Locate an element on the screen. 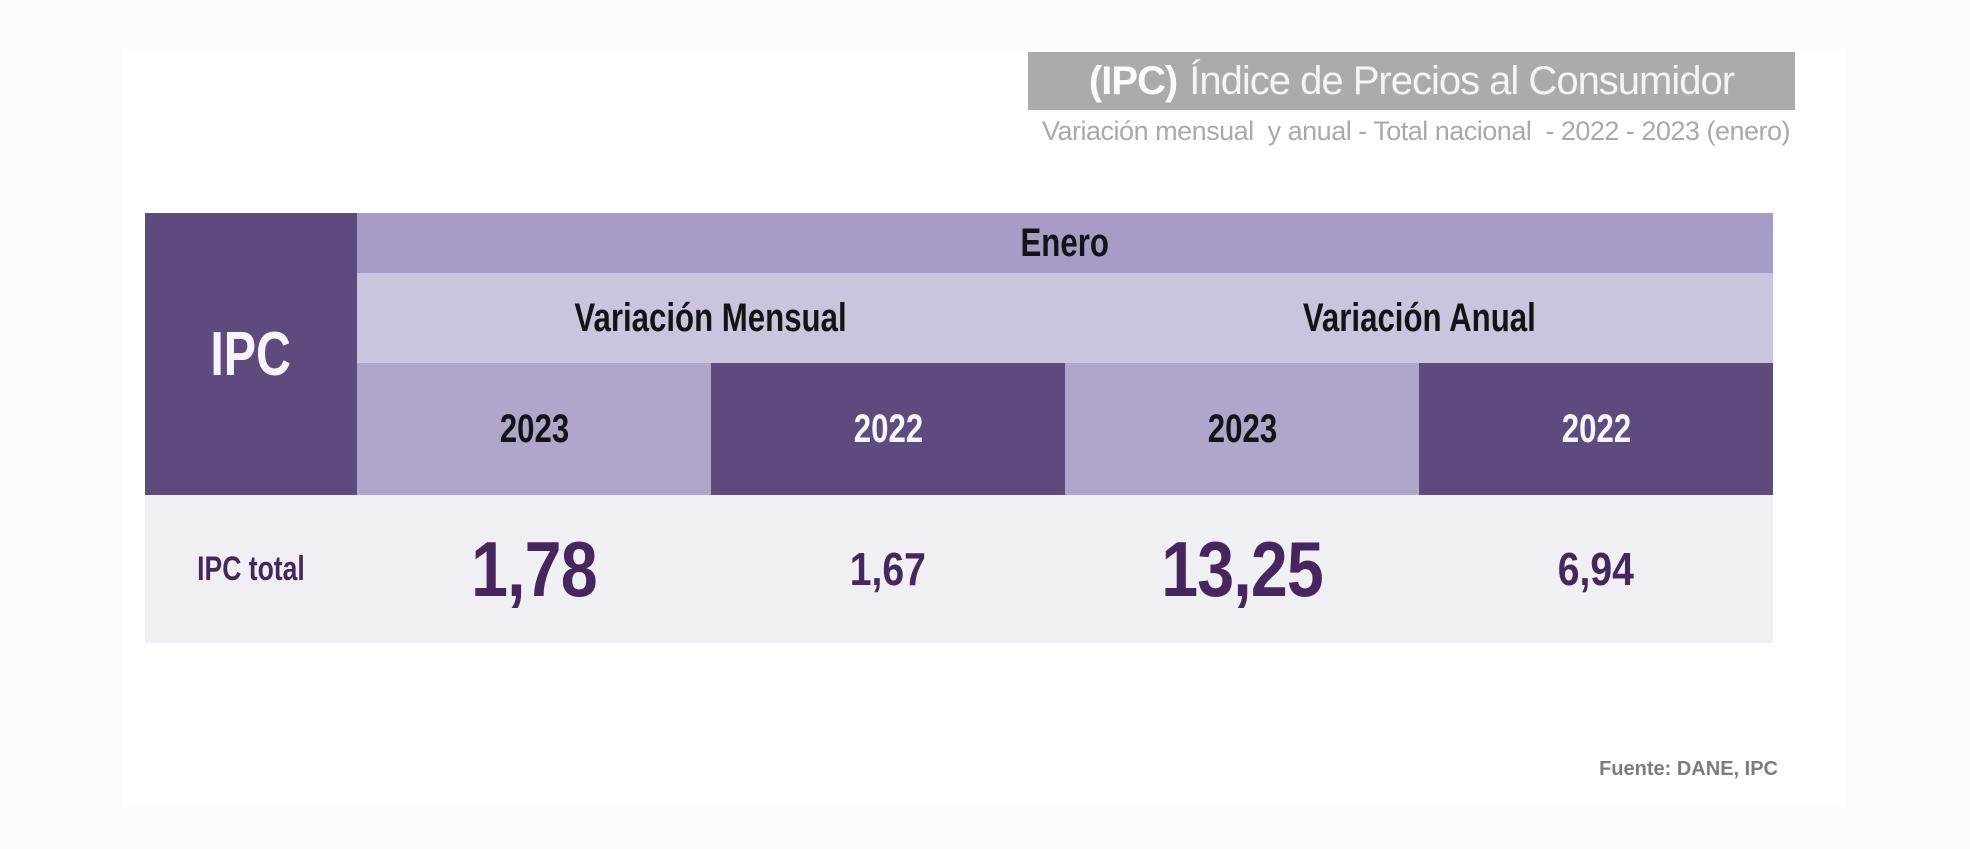 The height and width of the screenshot is (849, 1970). table-corner-cell: IPC is located at coordinates (251, 354).